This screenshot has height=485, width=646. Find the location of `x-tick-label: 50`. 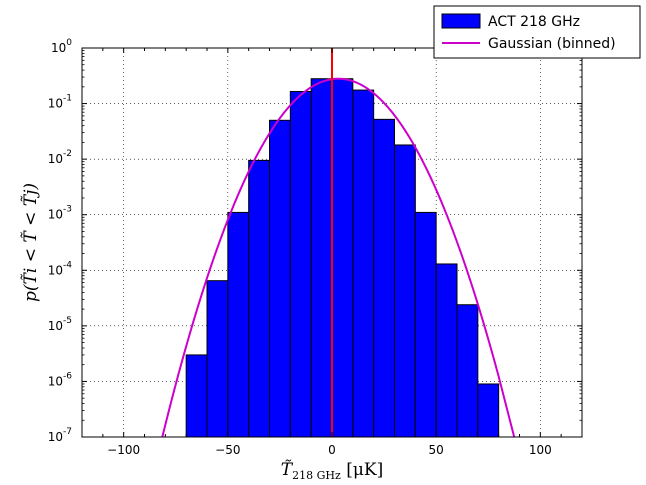

x-tick-label: 50 is located at coordinates (436, 450).